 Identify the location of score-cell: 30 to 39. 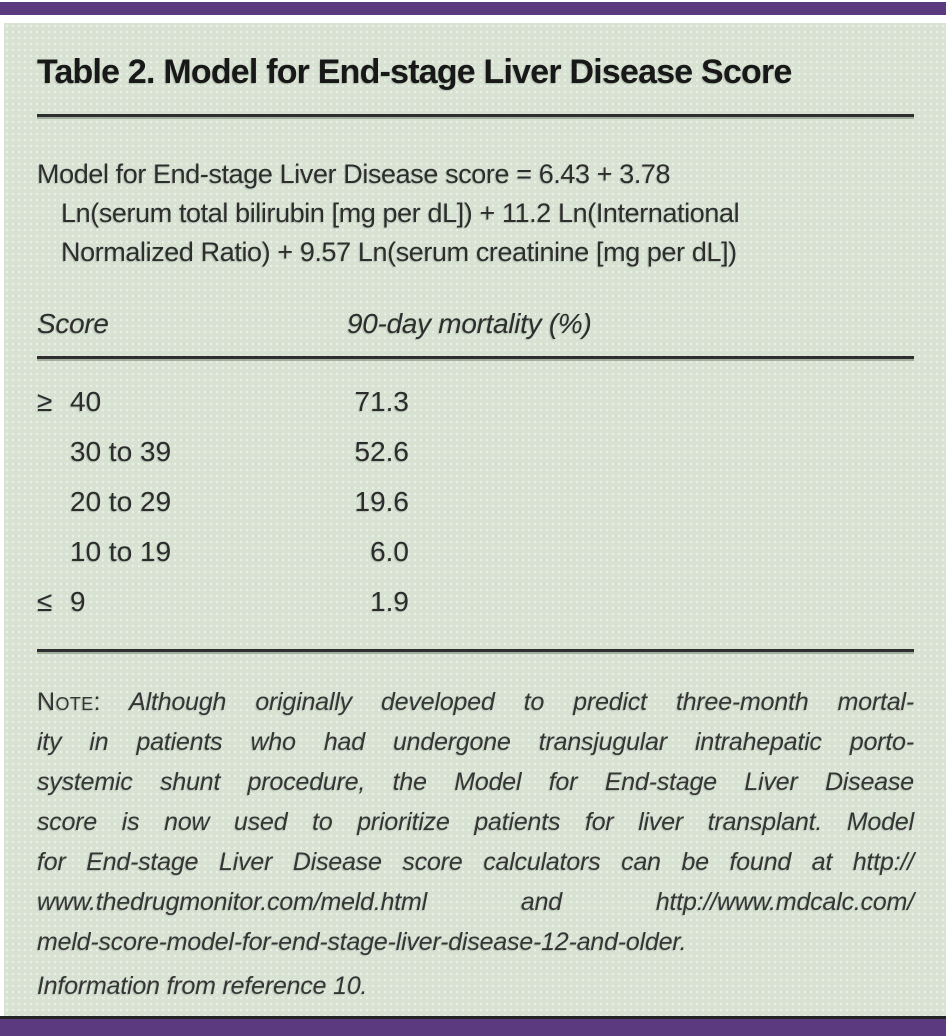
(192, 452).